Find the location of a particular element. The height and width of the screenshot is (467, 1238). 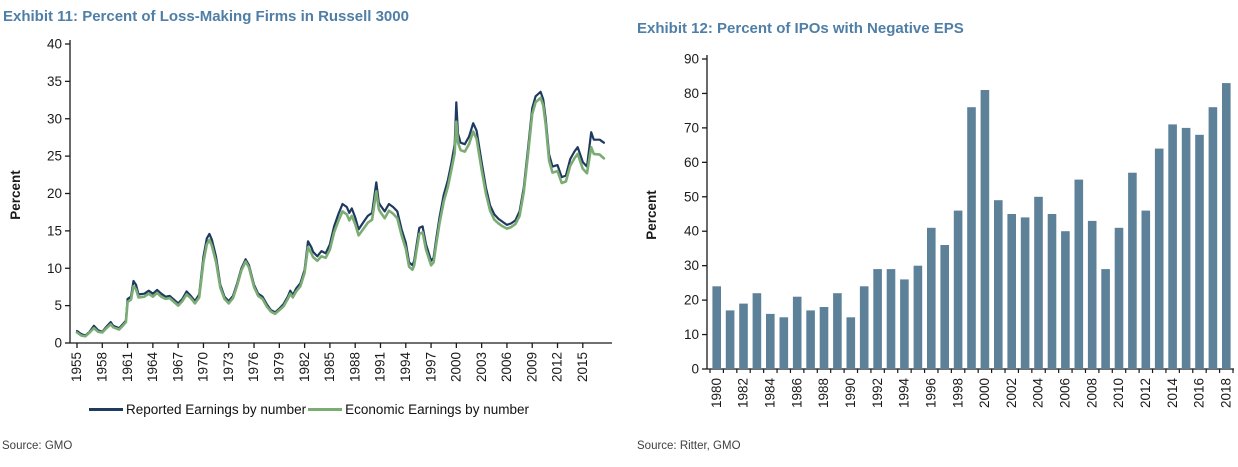

x-tick-label: 1973 is located at coordinates (228, 367).